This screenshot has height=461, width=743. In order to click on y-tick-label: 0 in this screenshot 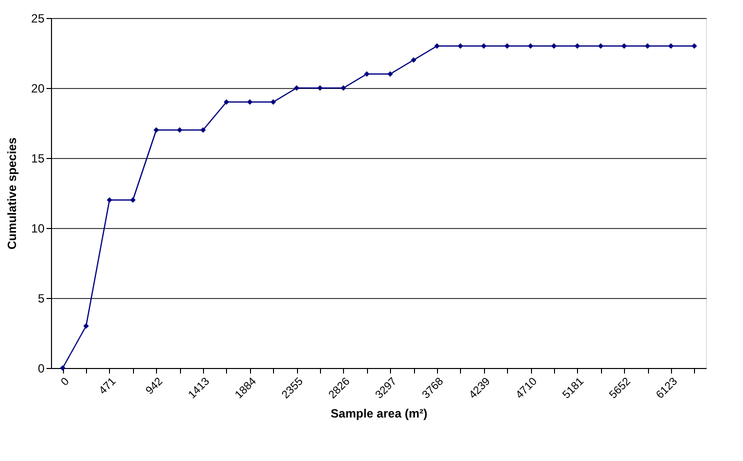, I will do `click(41, 369)`.